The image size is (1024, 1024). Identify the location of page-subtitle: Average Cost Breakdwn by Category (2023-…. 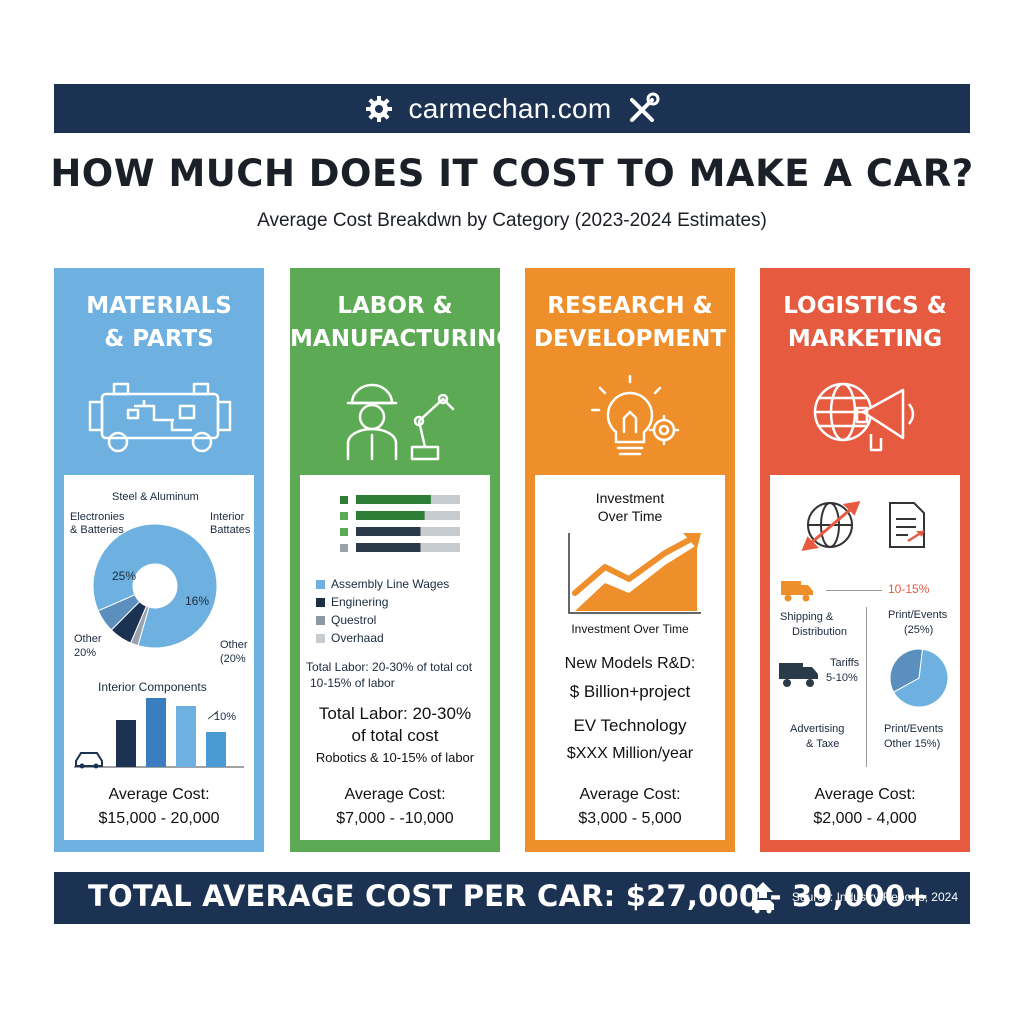
(512, 220).